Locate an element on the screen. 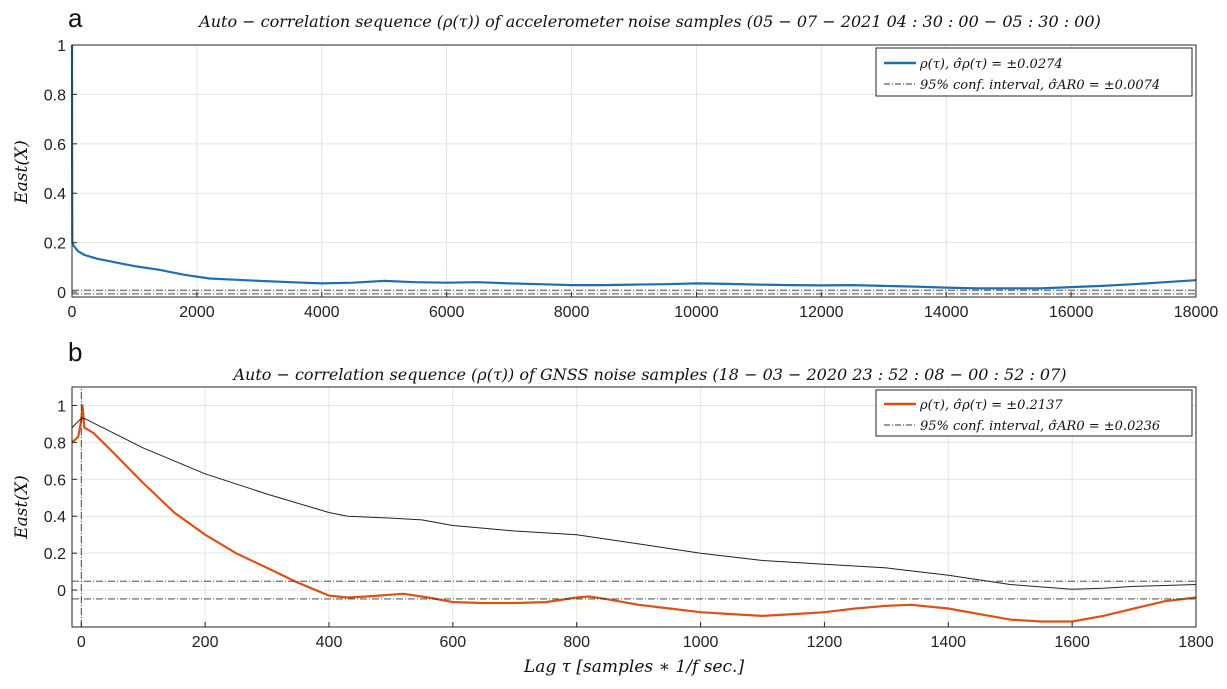  panel-letter-a: a is located at coordinates (75, 18).